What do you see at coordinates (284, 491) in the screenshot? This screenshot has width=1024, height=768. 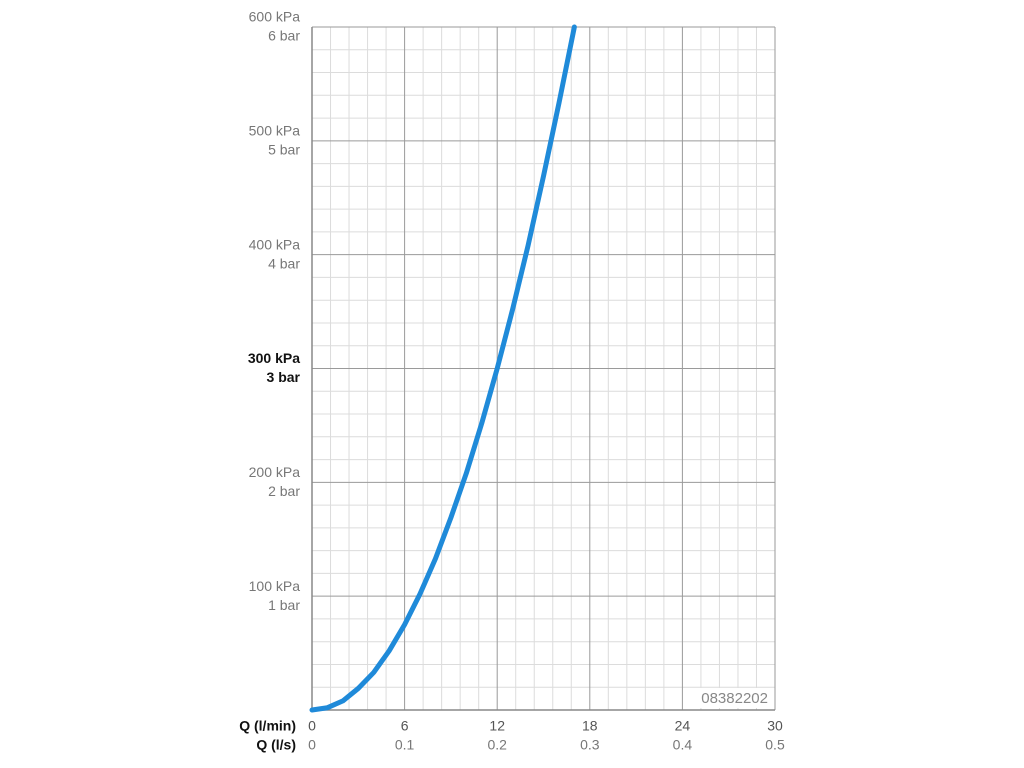 I see `y2-tick-label: 2 bar` at bounding box center [284, 491].